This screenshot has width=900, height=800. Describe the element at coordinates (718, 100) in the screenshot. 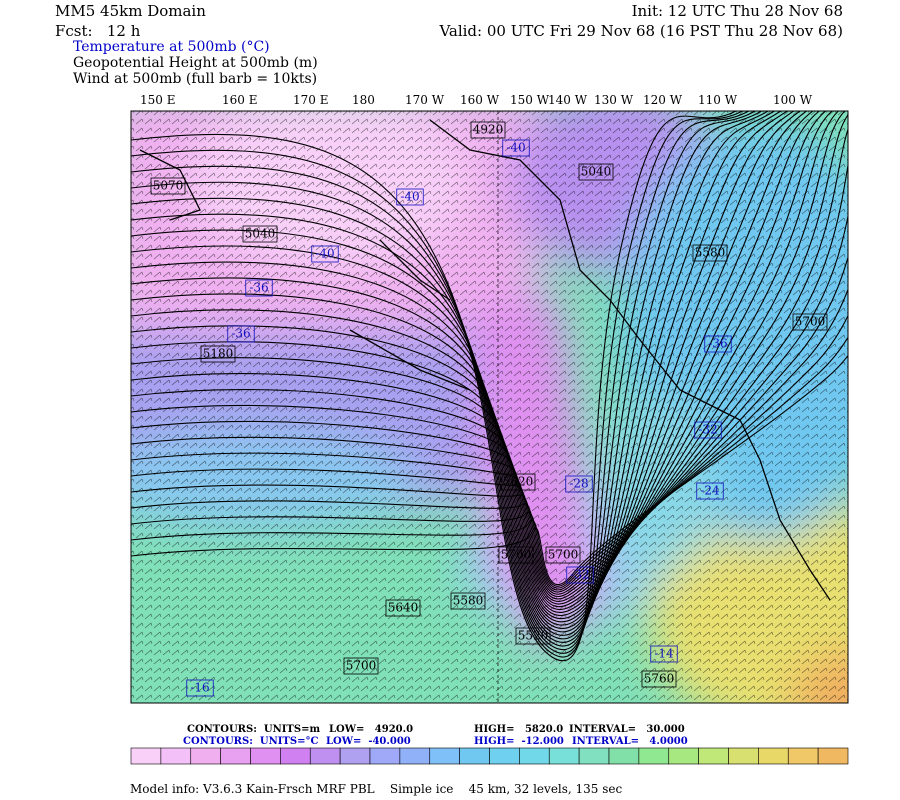

I see `longitude-label: 110 W` at that location.